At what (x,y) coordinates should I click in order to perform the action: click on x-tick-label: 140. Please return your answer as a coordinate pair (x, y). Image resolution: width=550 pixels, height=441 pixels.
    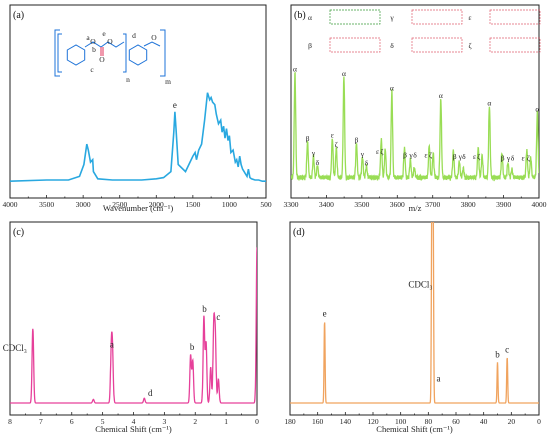
    Looking at the image, I should click on (346, 421).